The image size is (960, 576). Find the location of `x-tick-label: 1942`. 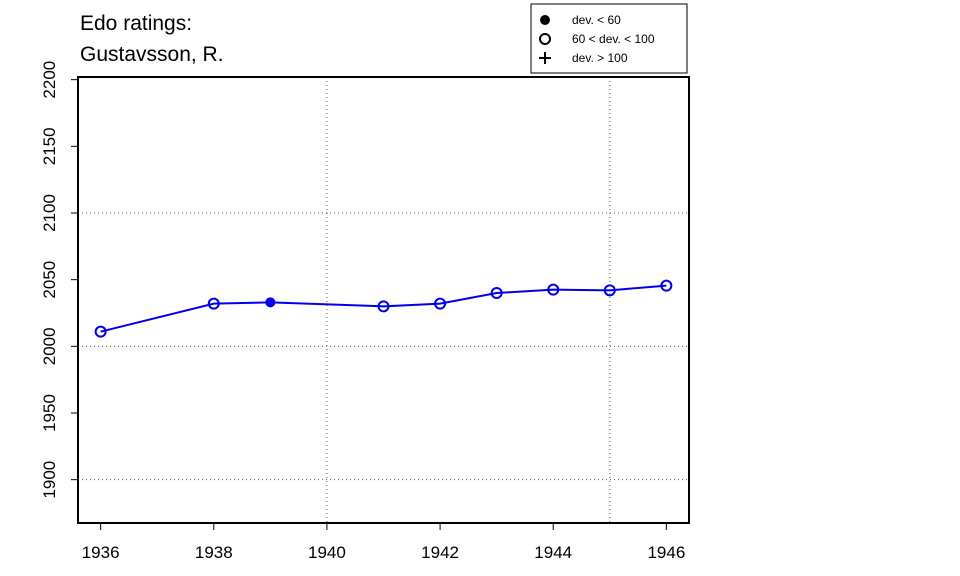

x-tick-label: 1942 is located at coordinates (440, 552).